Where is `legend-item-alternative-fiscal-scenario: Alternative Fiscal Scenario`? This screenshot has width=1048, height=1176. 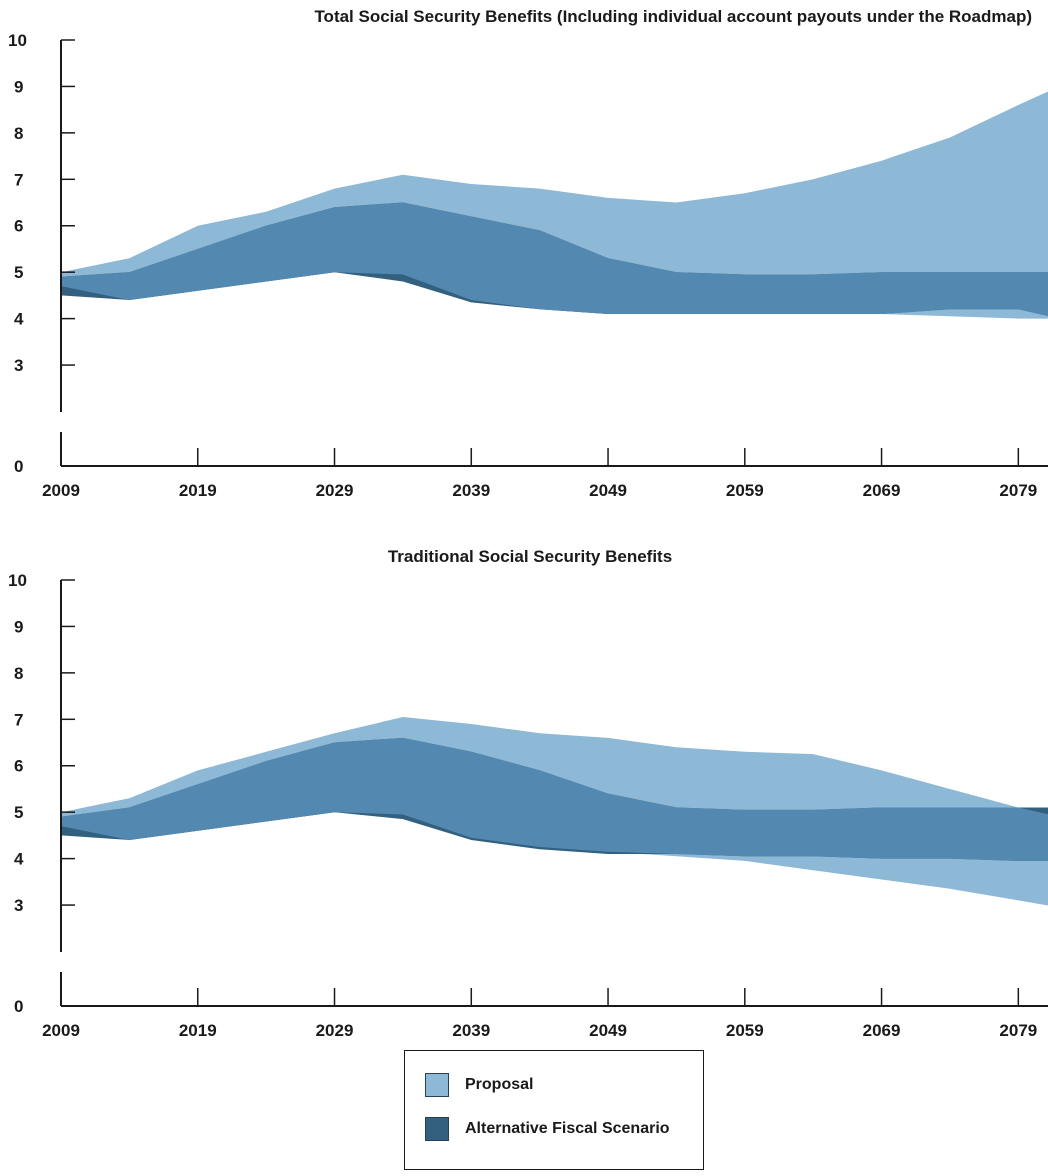
legend-item-alternative-fiscal-scenario: Alternative Fiscal Scenario is located at coordinates (547, 1129).